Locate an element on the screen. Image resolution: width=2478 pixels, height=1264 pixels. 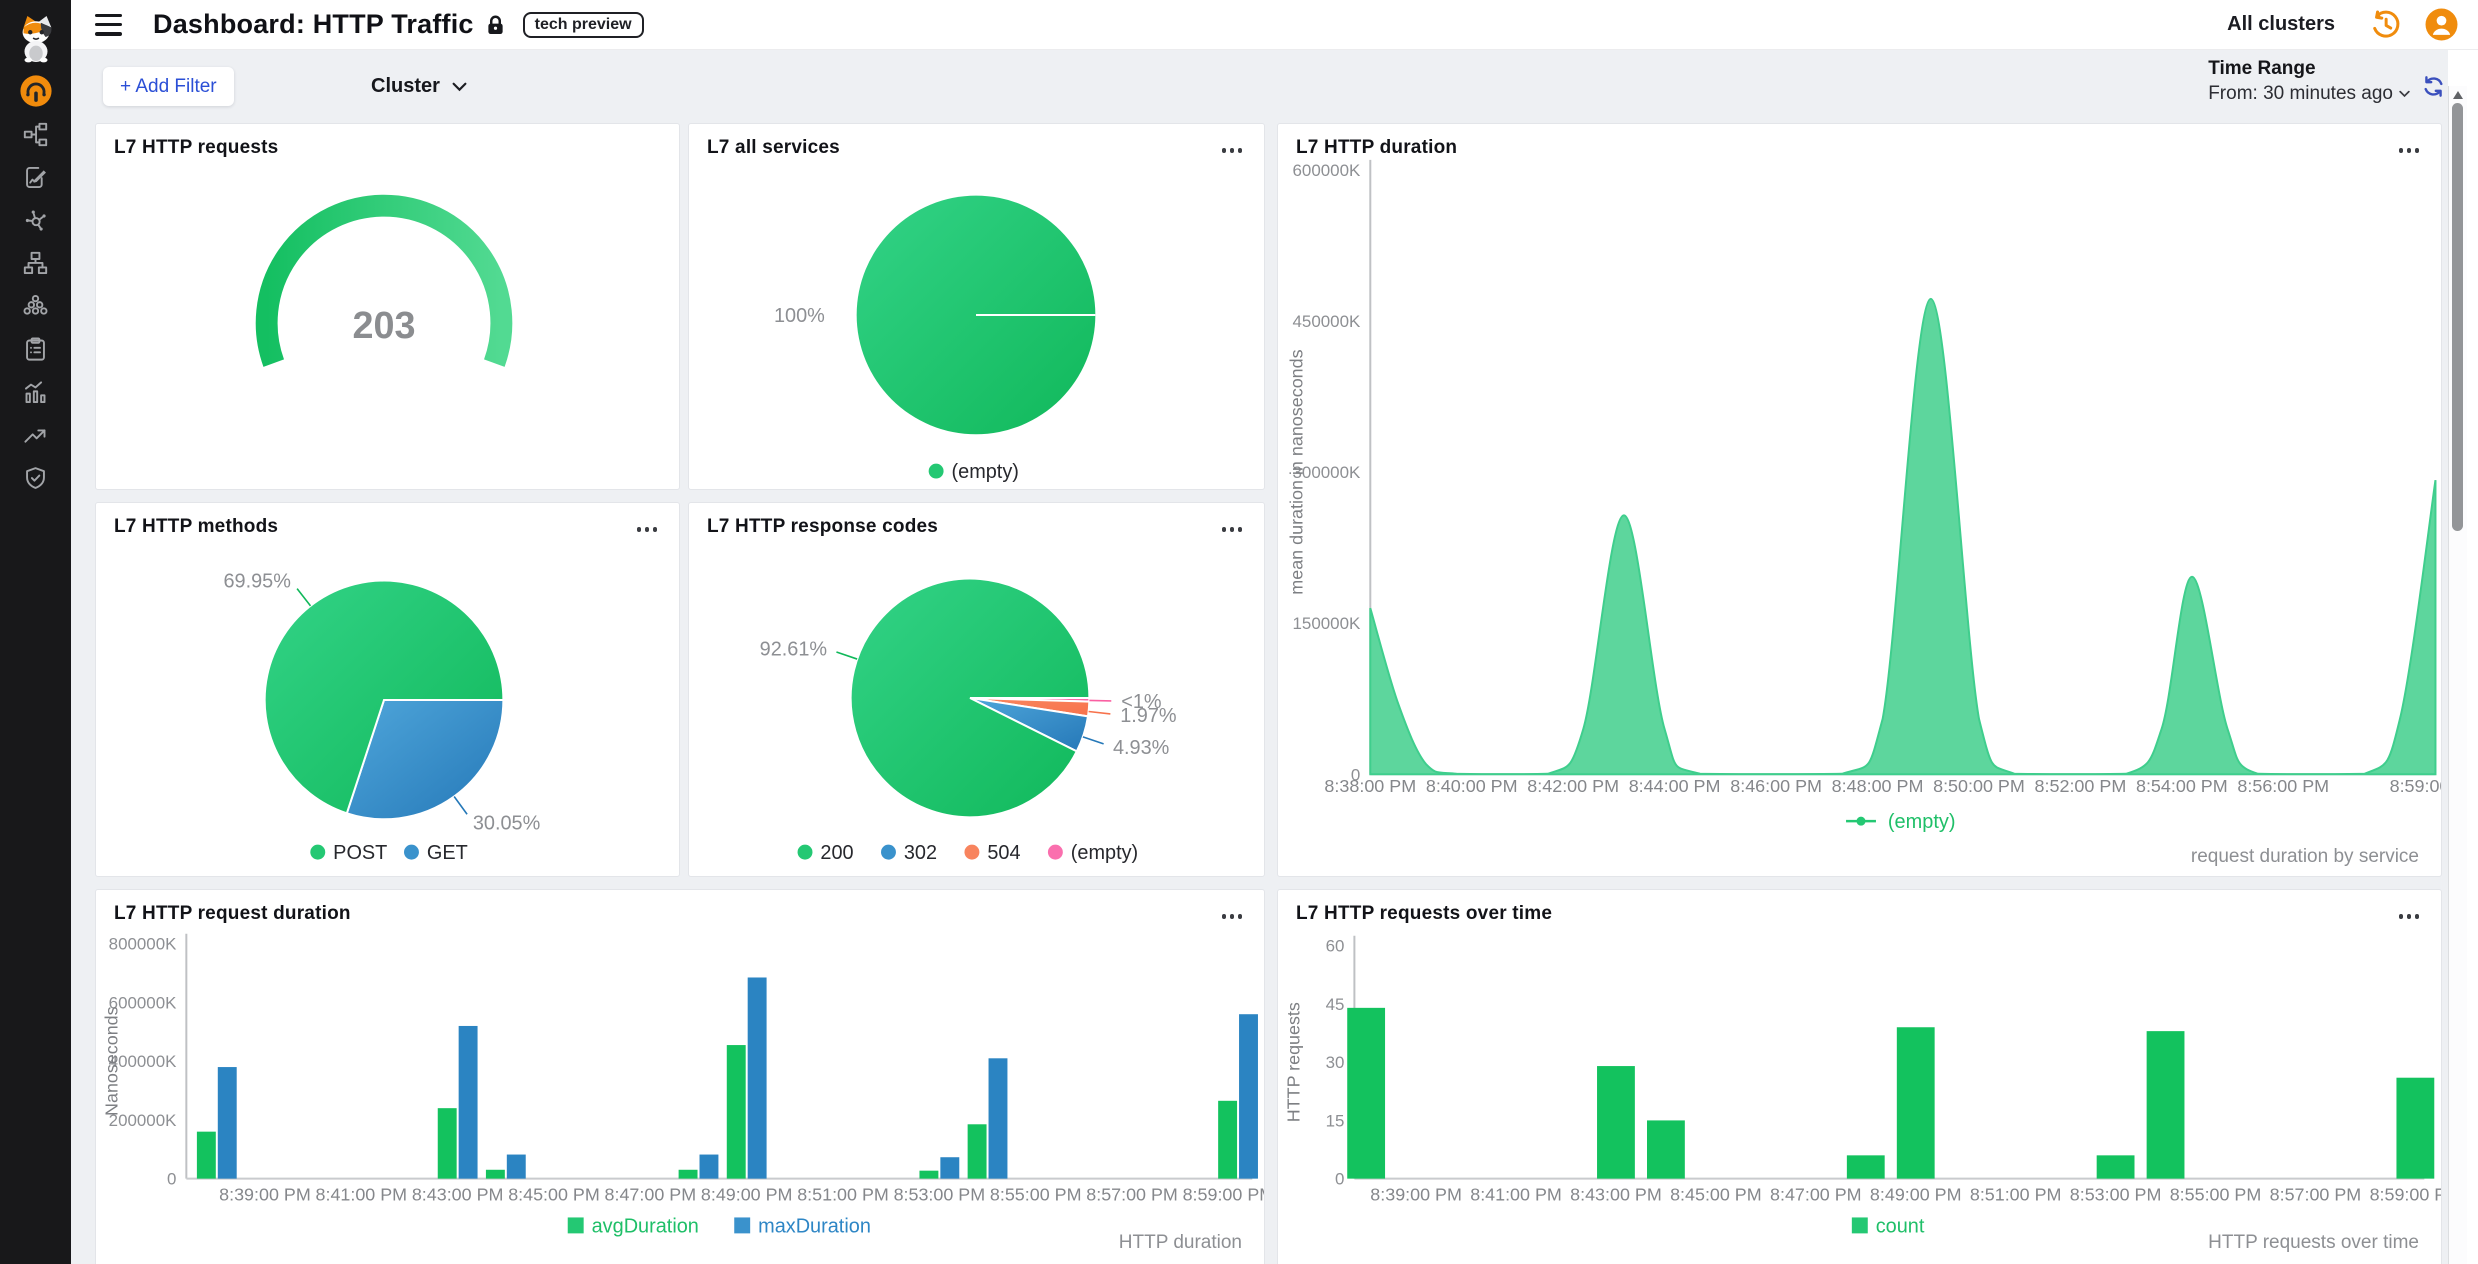
panel-l7-all-services: L7 all services 100% (empty) is located at coordinates (976, 306).